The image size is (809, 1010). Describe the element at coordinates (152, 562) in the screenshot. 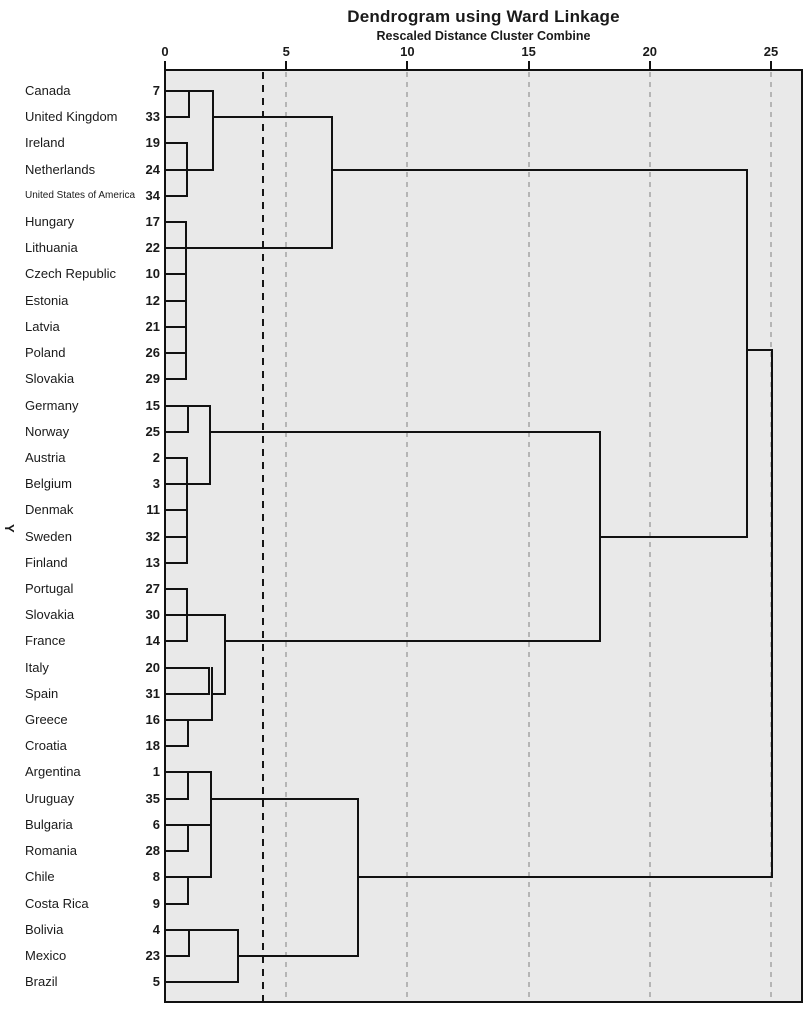

I see `case-number: 13` at that location.